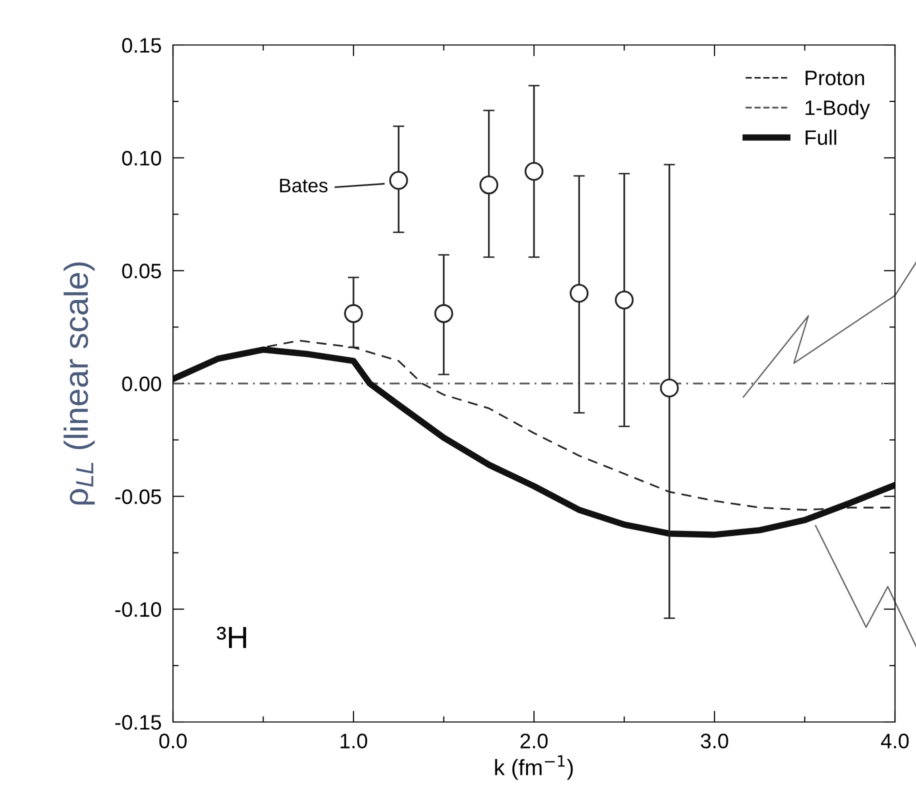 Image resolution: width=916 pixels, height=809 pixels. Describe the element at coordinates (79, 383) in the screenshot. I see `y-axis-title: ρ$_{LL}$ (linear scale)` at that location.